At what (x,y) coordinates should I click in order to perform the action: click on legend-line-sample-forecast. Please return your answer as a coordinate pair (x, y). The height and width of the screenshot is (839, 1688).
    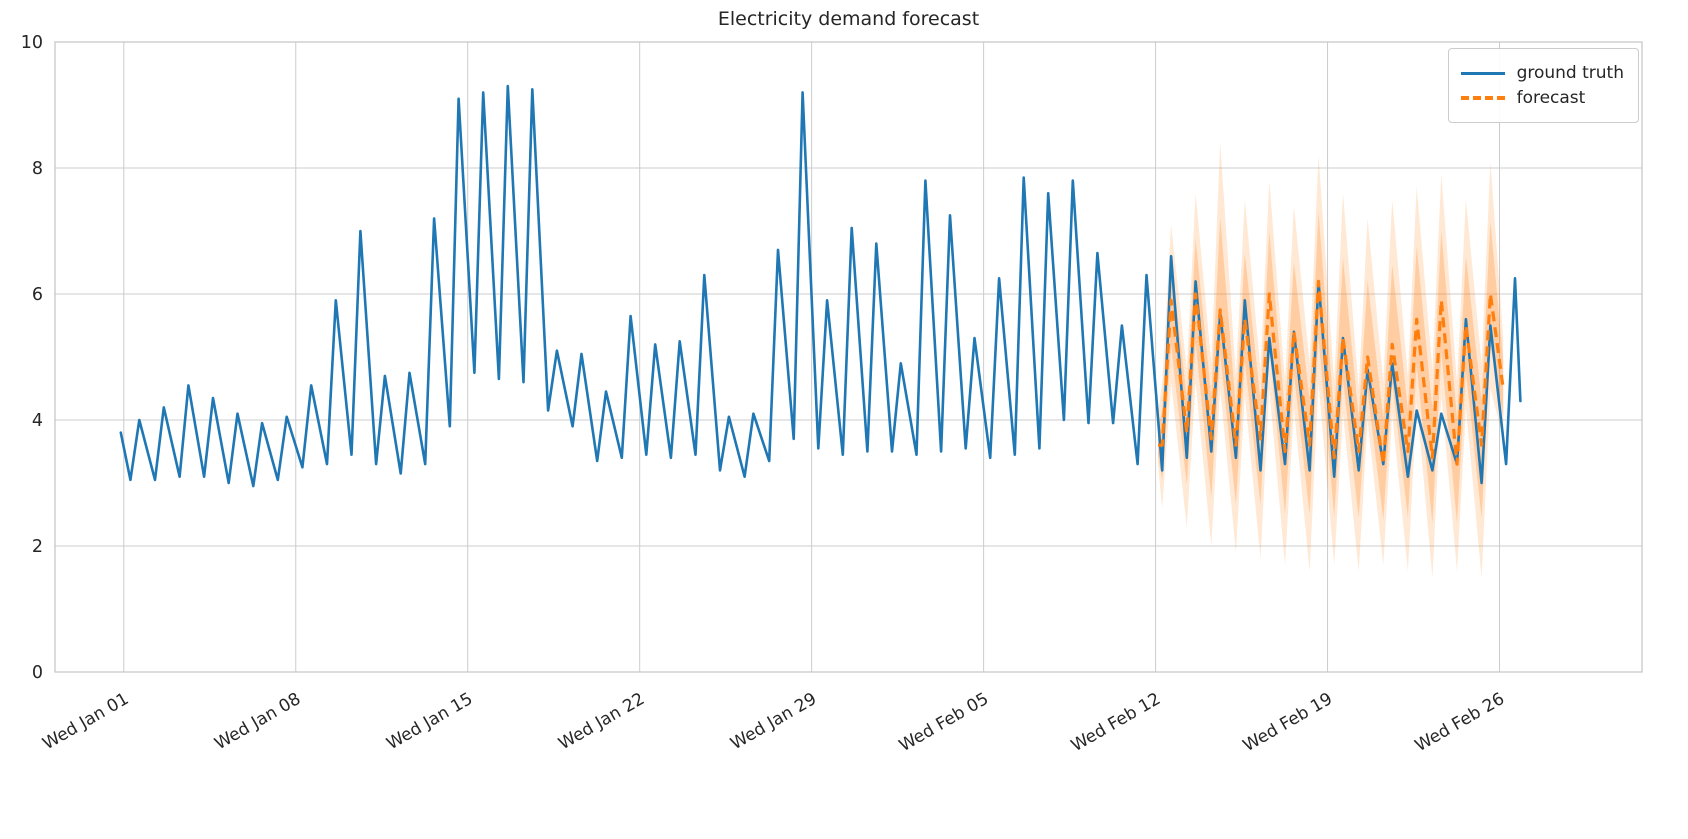
    Looking at the image, I should click on (1482, 98).